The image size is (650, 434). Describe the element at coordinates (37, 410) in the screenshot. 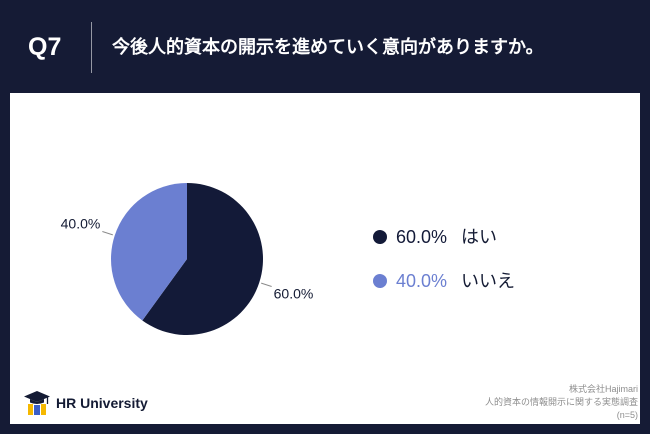

I see `logo-pillar-center` at that location.